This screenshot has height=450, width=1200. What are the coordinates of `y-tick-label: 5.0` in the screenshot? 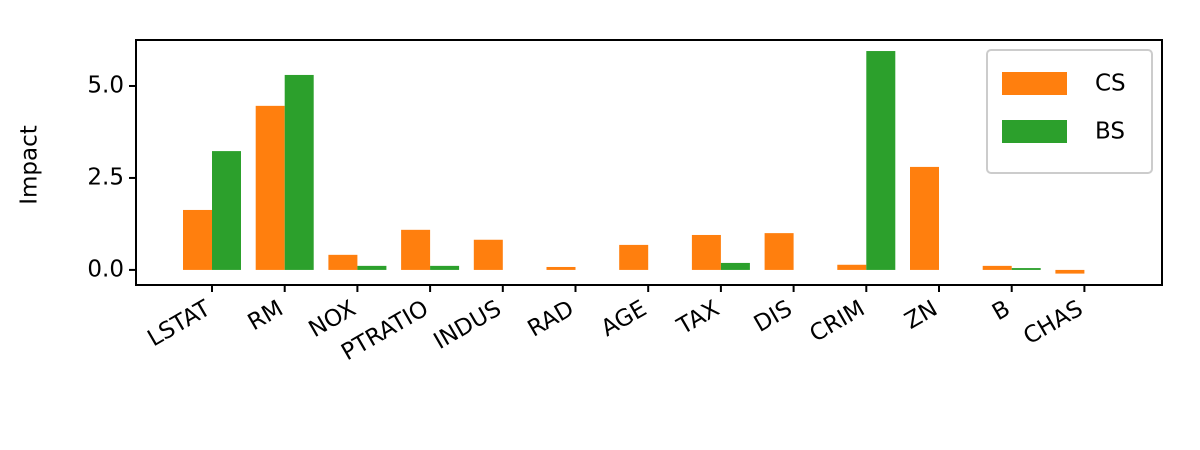 It's located at (105, 85).